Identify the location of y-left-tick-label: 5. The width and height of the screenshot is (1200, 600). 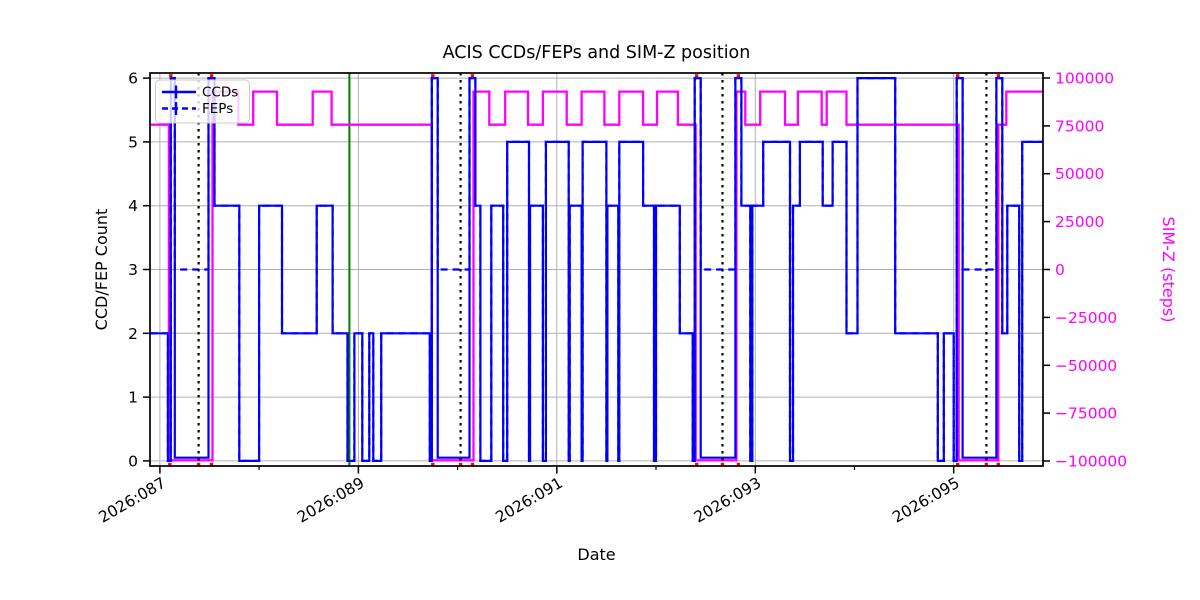
(133, 142).